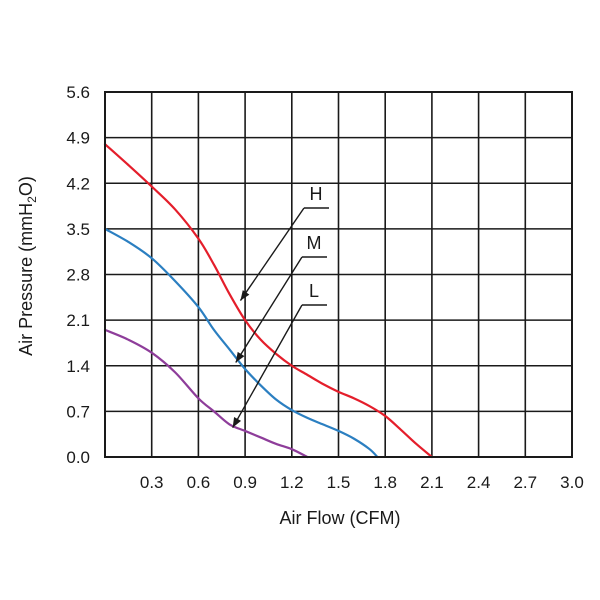 The image size is (600, 600). I want to click on annotations: H M L, so click(280, 306).